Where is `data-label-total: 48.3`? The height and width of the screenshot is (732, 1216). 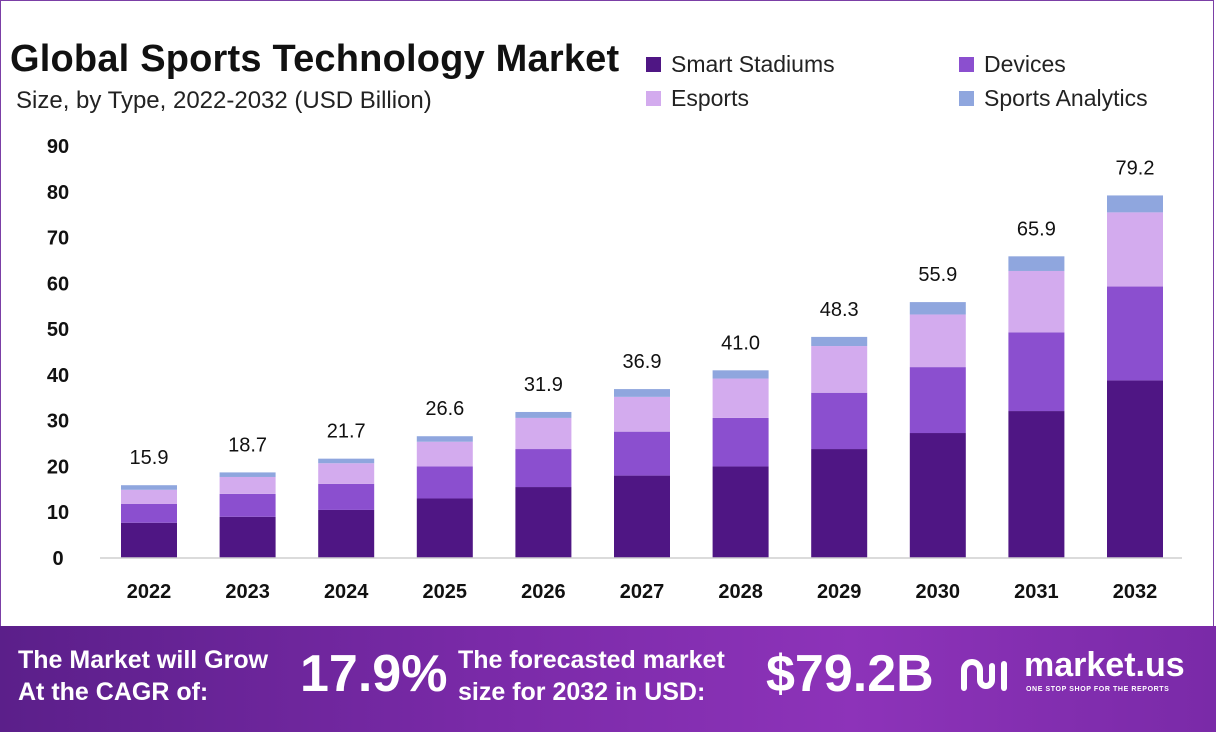 data-label-total: 48.3 is located at coordinates (839, 310).